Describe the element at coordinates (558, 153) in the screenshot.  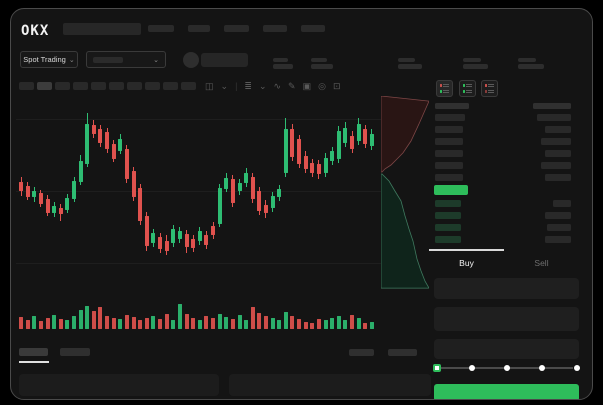
I see `ask-row-amount` at that location.